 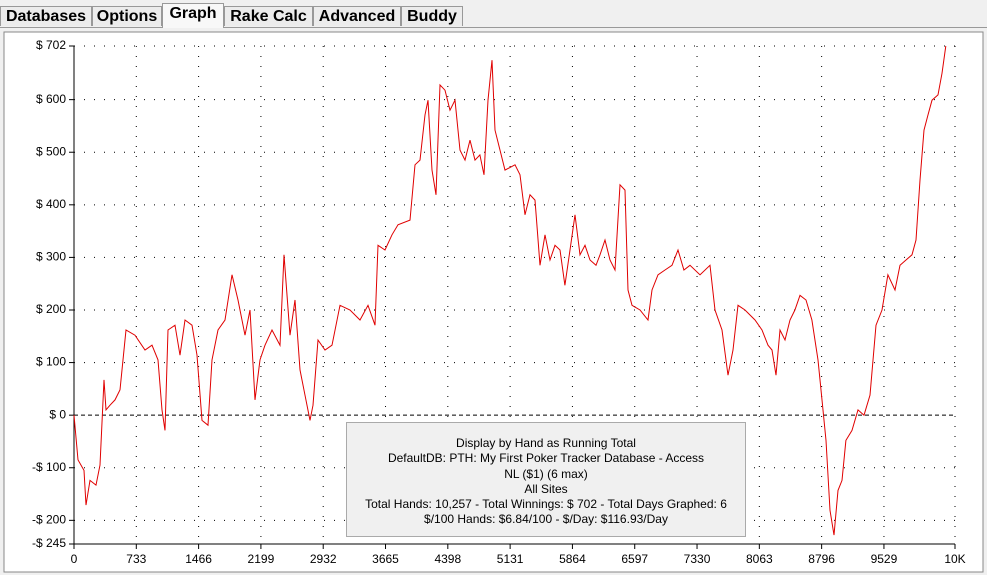 What do you see at coordinates (510, 559) in the screenshot?
I see `x-tick-label: 5131` at bounding box center [510, 559].